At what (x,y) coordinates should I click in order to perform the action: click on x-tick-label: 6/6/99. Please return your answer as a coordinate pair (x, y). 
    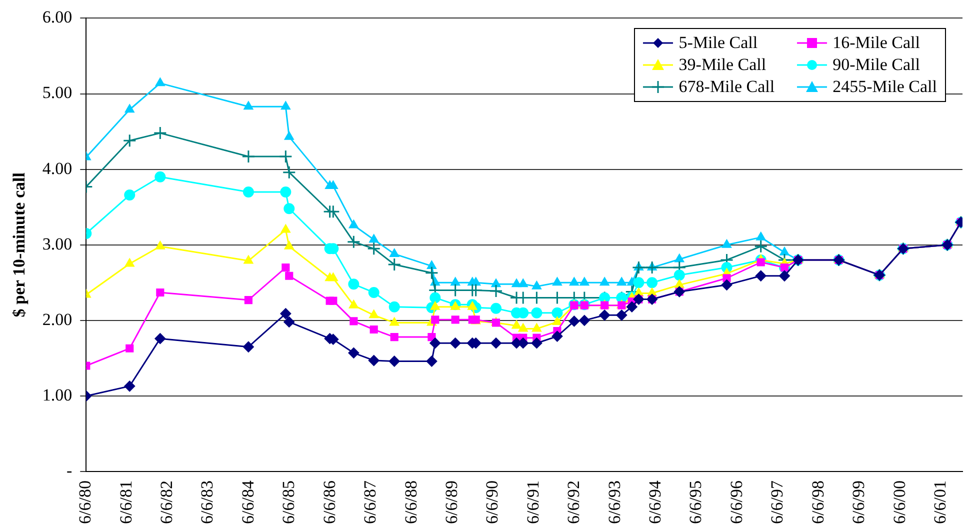
    Looking at the image, I should click on (858, 502).